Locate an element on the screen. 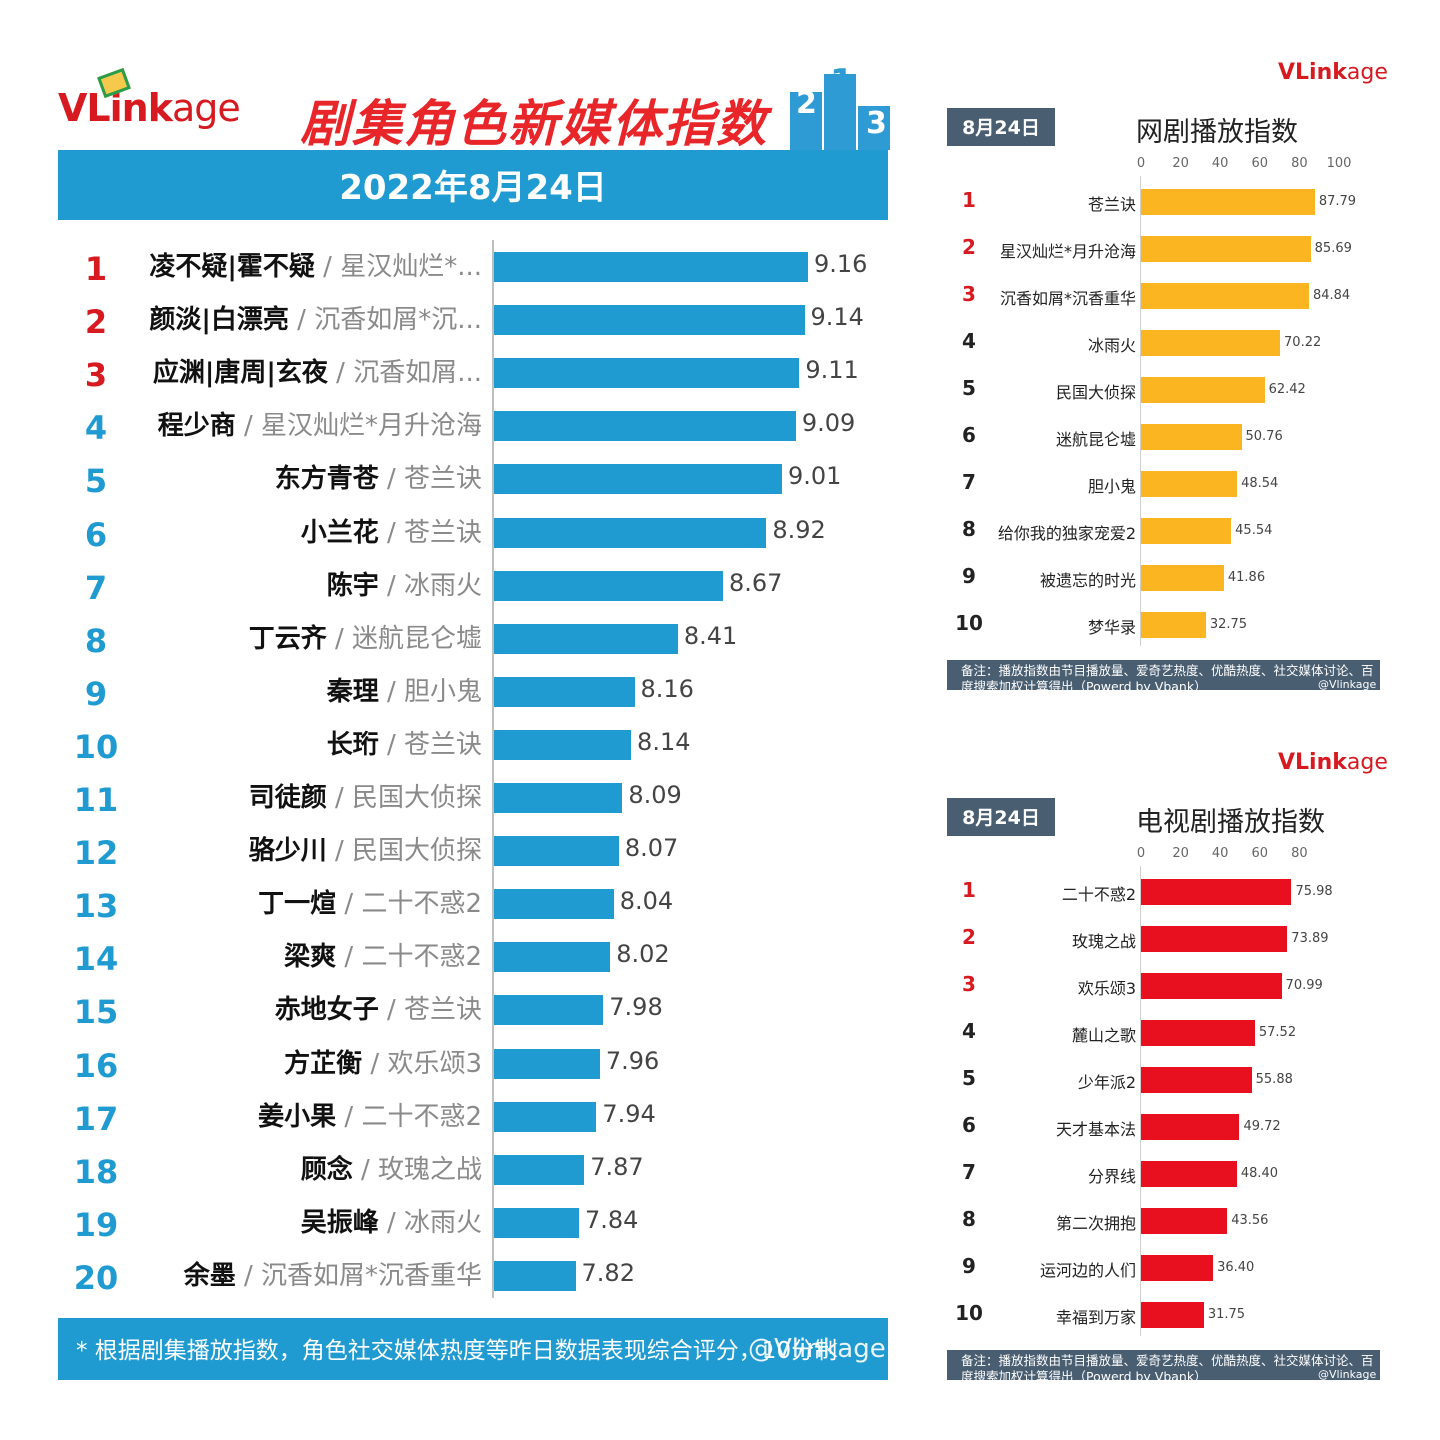 The height and width of the screenshot is (1440, 1440). weibo-watermark: @Vlinkage is located at coordinates (817, 1349).